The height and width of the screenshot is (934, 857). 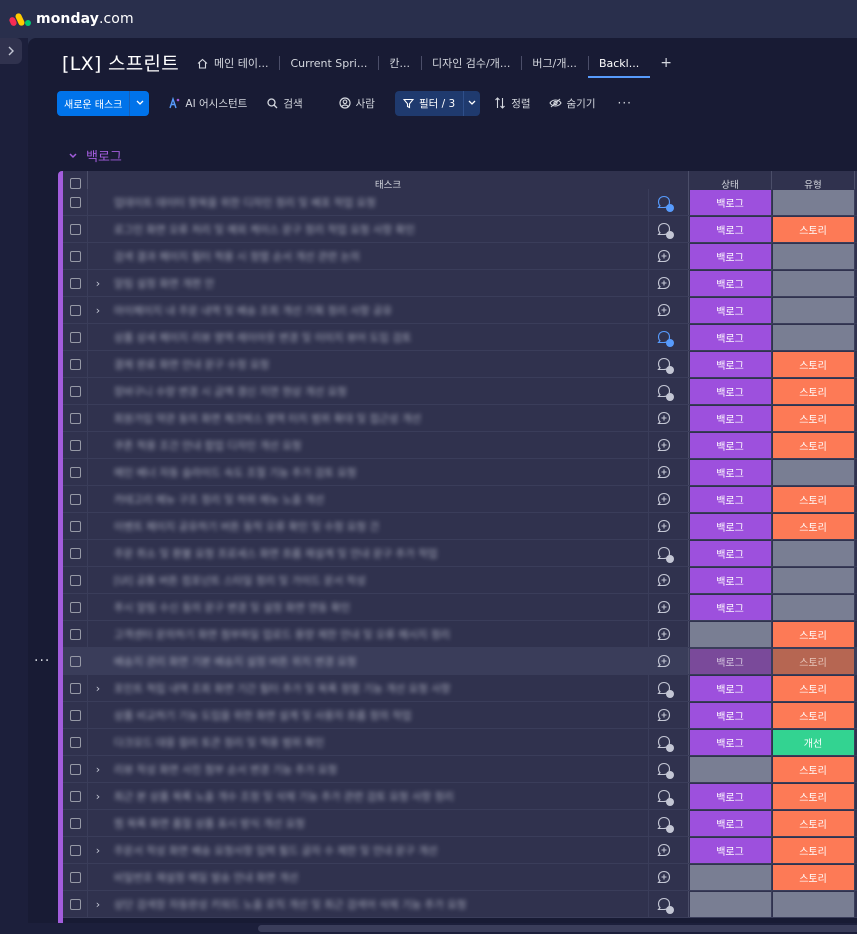 I want to click on task-name: 카테고리 메뉴 구조 정리 및 하위 메뉴 노출 개선, so click(x=219, y=499).